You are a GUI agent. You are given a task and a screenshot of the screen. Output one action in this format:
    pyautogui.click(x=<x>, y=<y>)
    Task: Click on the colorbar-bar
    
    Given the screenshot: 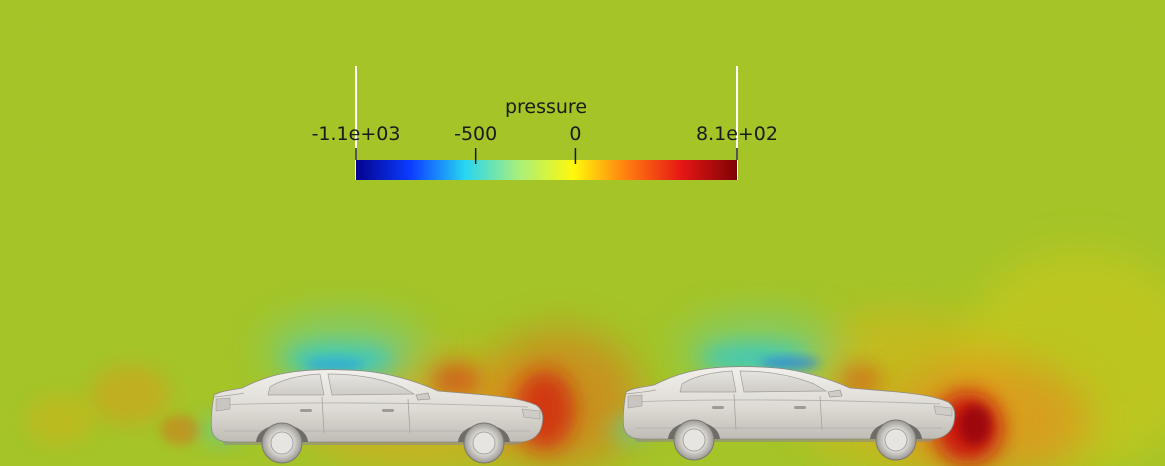 What is the action you would take?
    pyautogui.click(x=546, y=170)
    